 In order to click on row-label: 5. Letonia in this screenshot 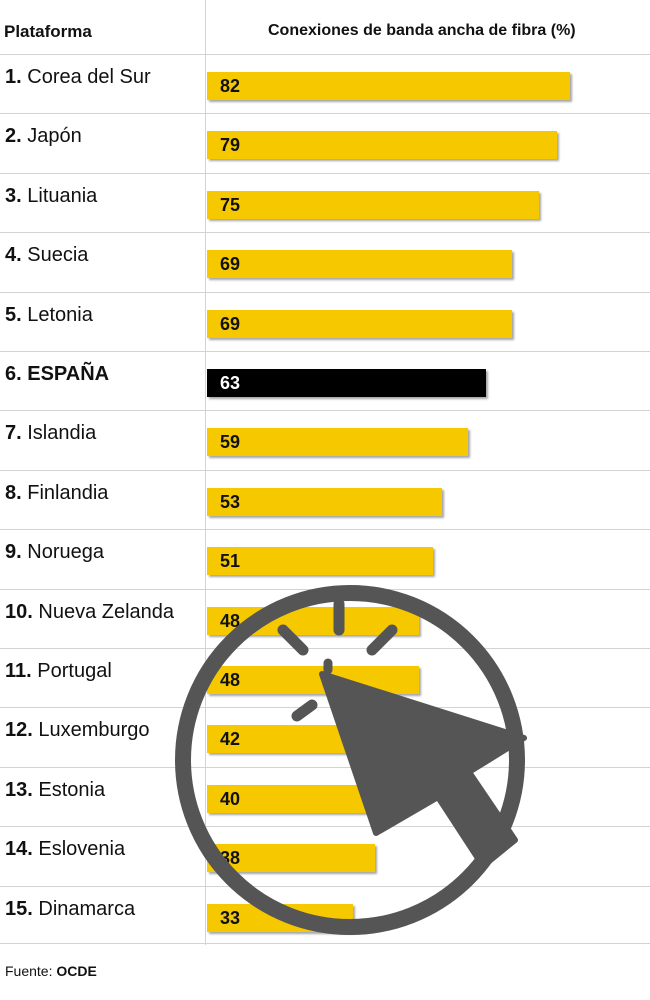, I will do `click(49, 315)`.